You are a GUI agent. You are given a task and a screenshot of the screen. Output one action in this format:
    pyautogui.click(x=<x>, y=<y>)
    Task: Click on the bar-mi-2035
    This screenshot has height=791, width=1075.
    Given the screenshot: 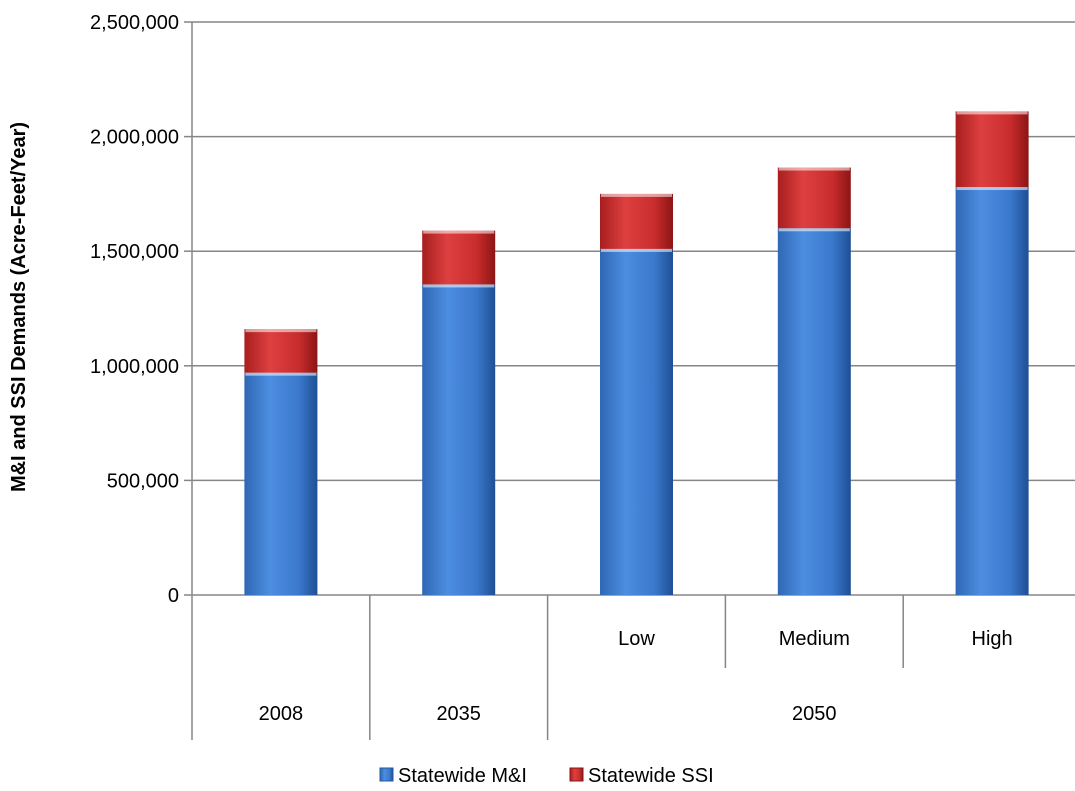 What is the action you would take?
    pyautogui.click(x=459, y=439)
    